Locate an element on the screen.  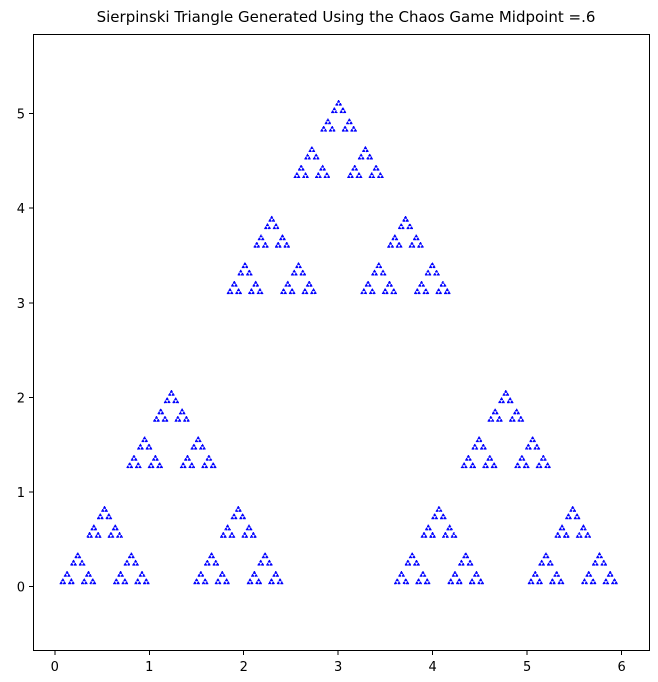
x-tick-label: 6 is located at coordinates (621, 667).